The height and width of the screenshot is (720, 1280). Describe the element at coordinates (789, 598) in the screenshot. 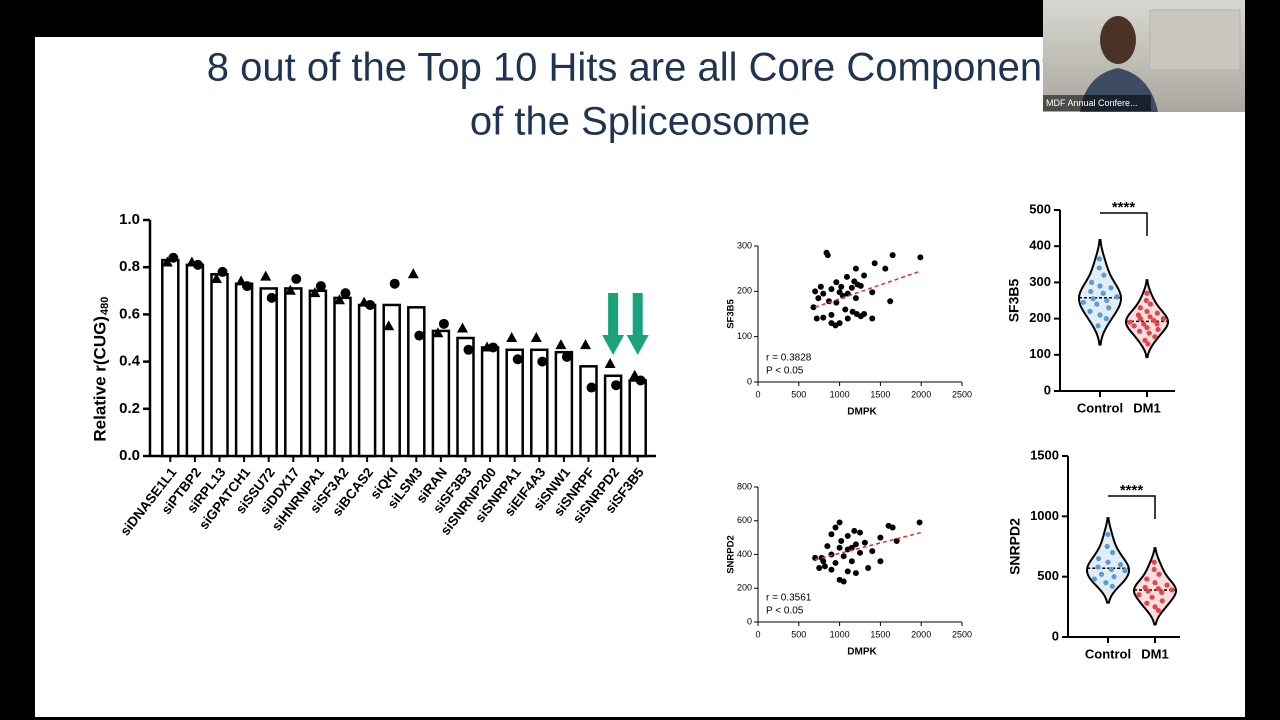

I see `annotation: r = 0.3561` at that location.